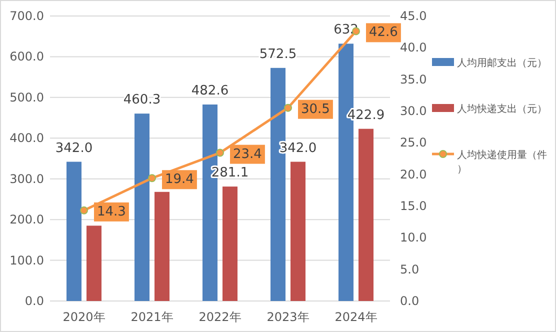 This screenshot has width=556, height=332. I want to click on y2-tick-label: 40.0, so click(413, 47).